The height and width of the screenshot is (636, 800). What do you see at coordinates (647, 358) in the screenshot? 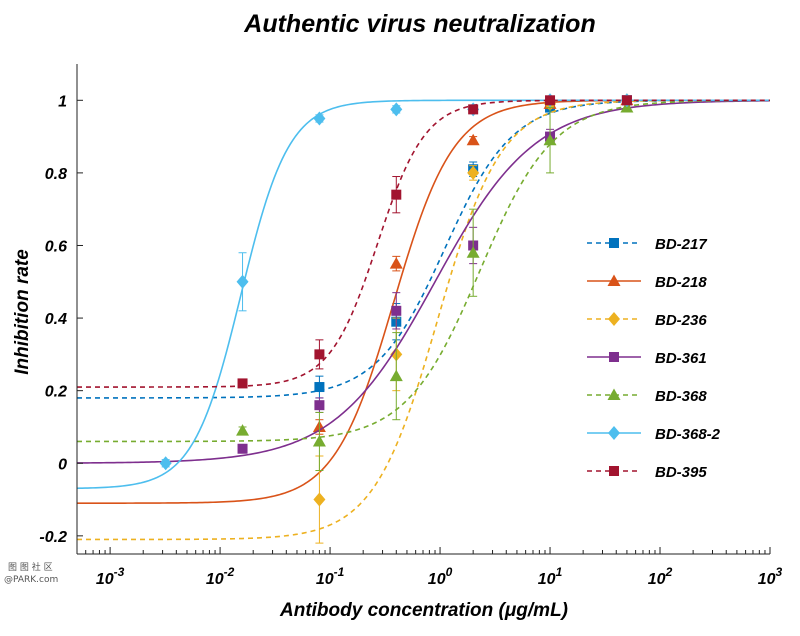
I see `legend-item-bd-361: BD-361` at bounding box center [647, 358].